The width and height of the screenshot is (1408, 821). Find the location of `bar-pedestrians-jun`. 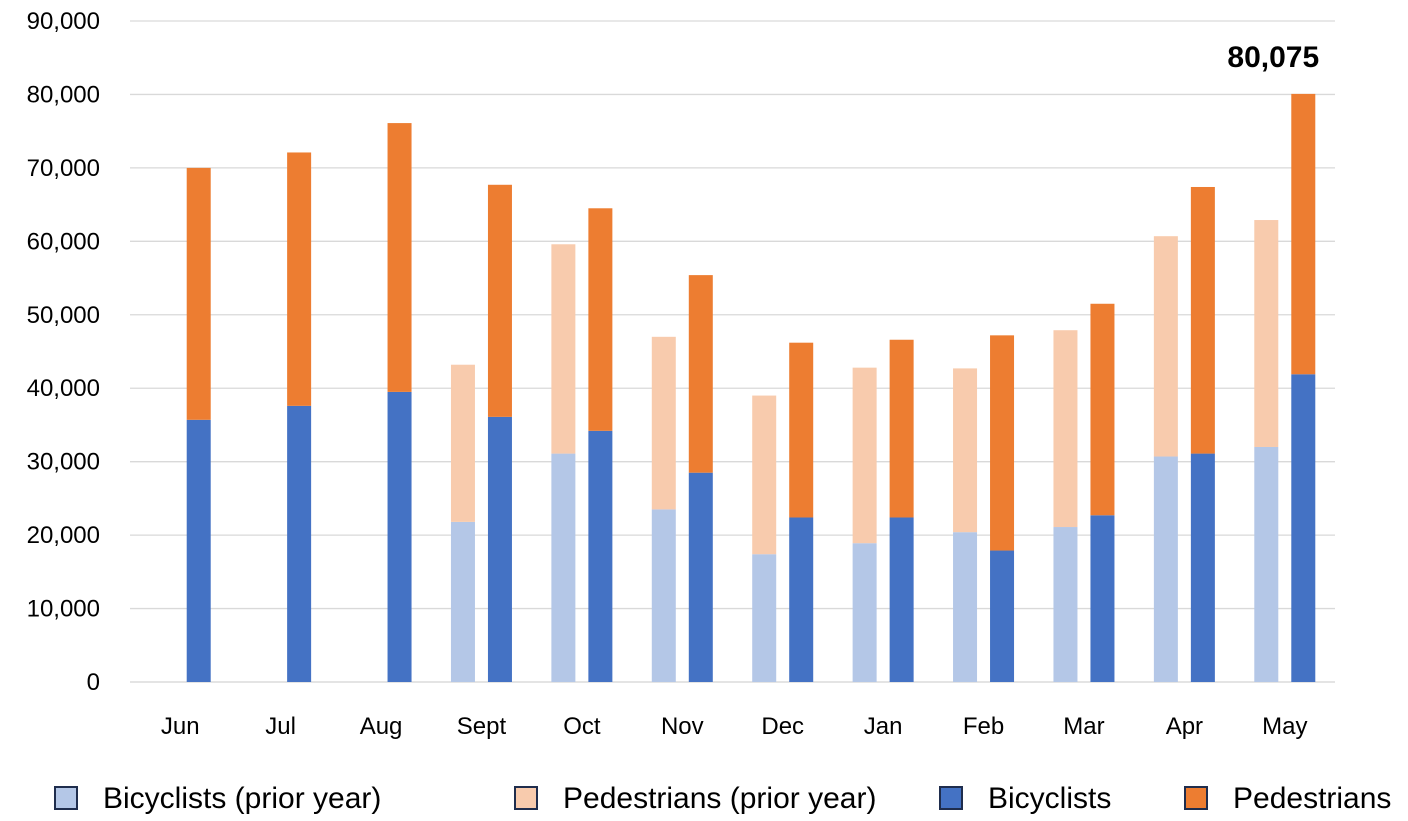

bar-pedestrians-jun is located at coordinates (198, 293).